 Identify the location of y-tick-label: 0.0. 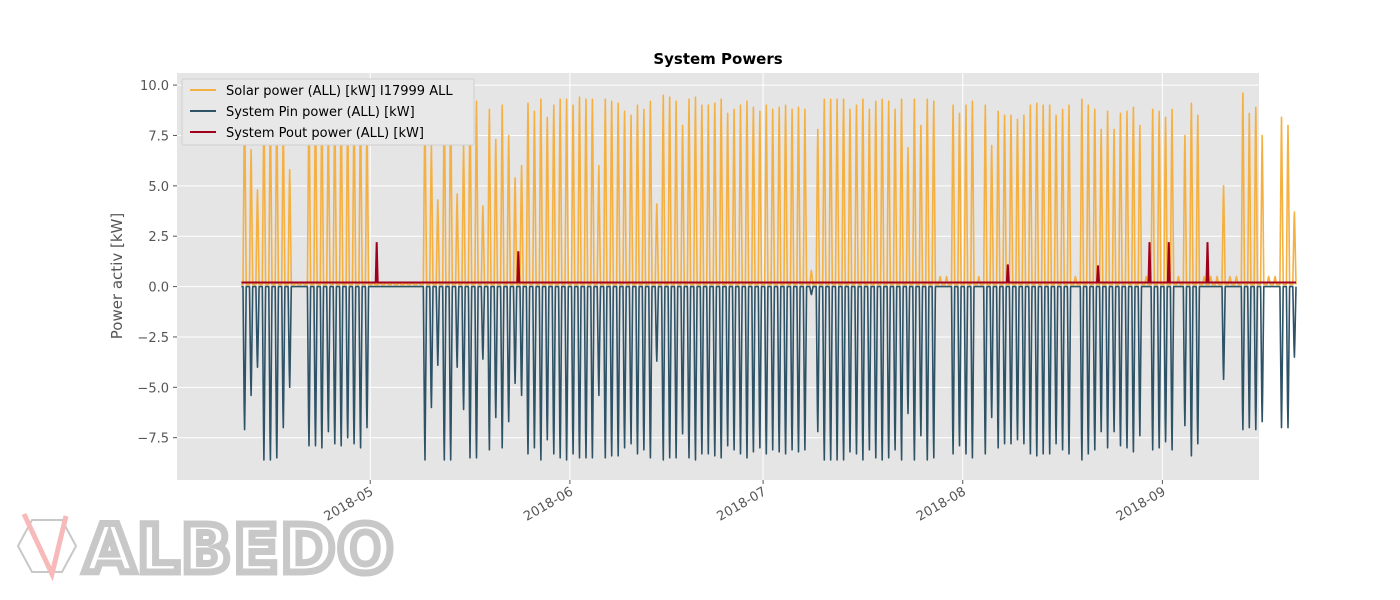
(158, 288).